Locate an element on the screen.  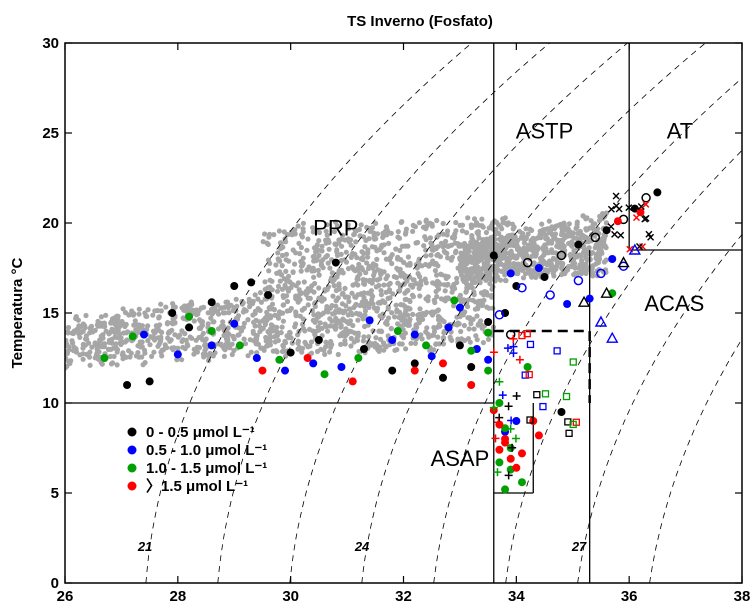
chart-title: TS Inverno (Fosfato) is located at coordinates (420, 21).